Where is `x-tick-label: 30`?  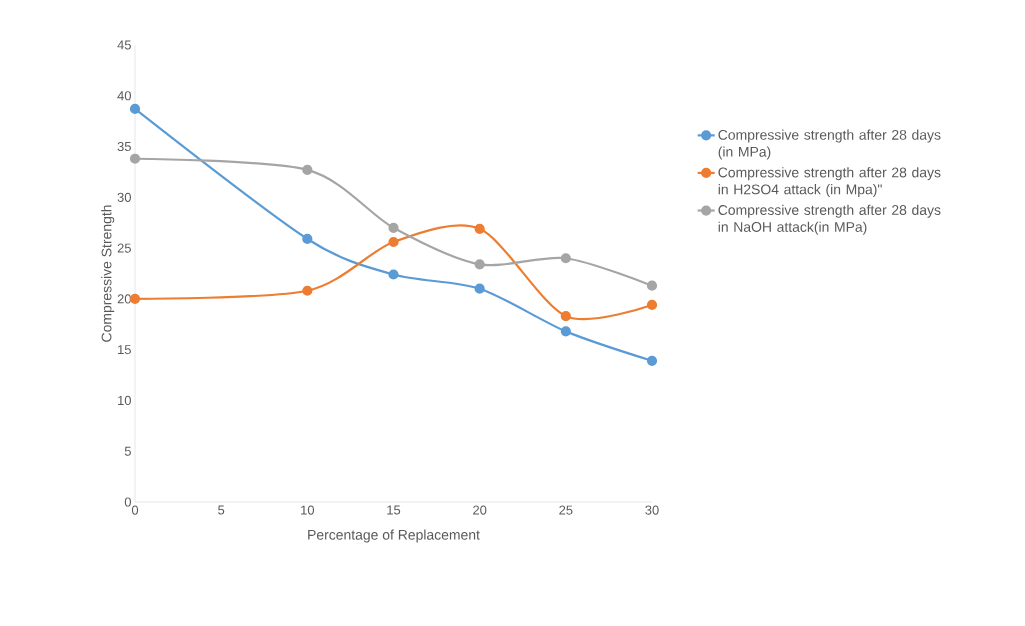
x-tick-label: 30 is located at coordinates (652, 510).